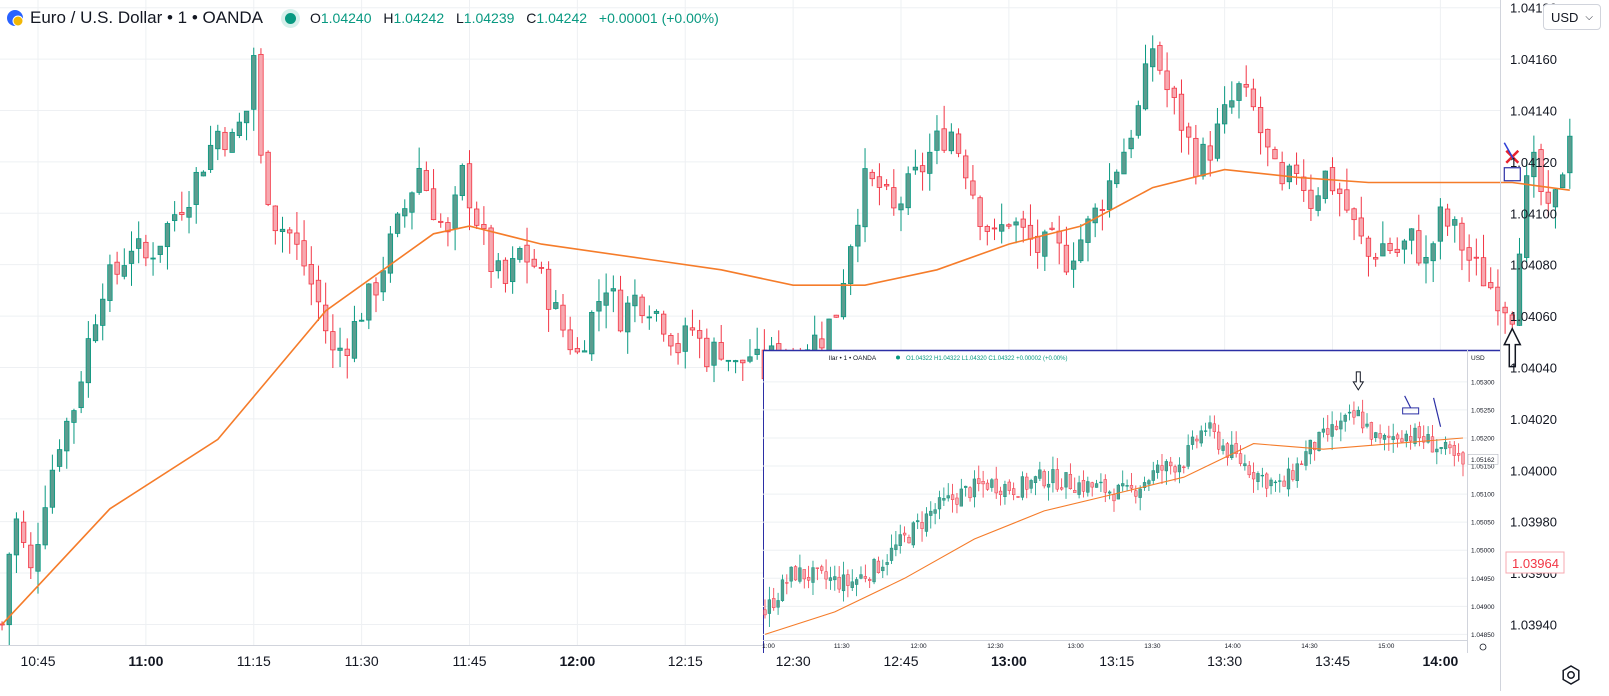  What do you see at coordinates (362, 661) in the screenshot?
I see `time-tick-label: 11:30` at bounding box center [362, 661].